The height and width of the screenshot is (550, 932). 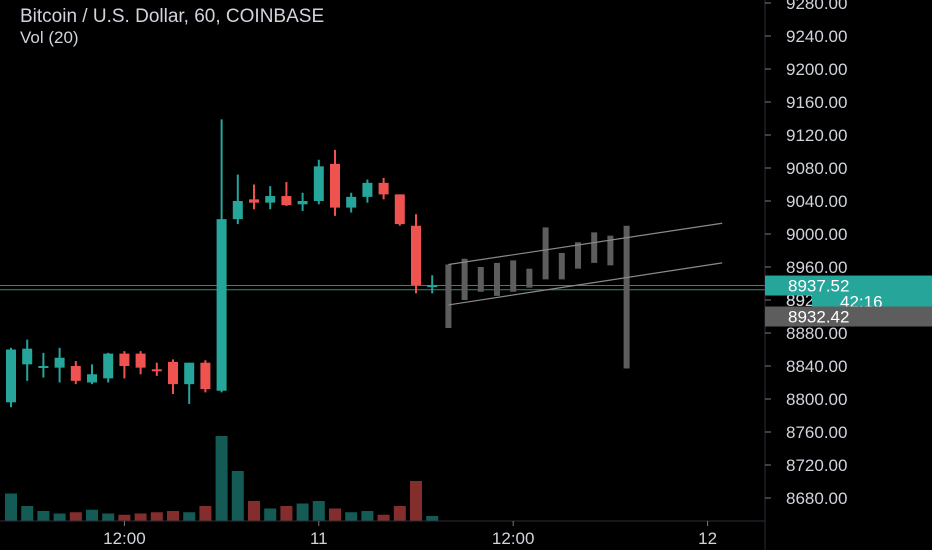 I want to click on y-tick-label: 9000.00, so click(x=816, y=234).